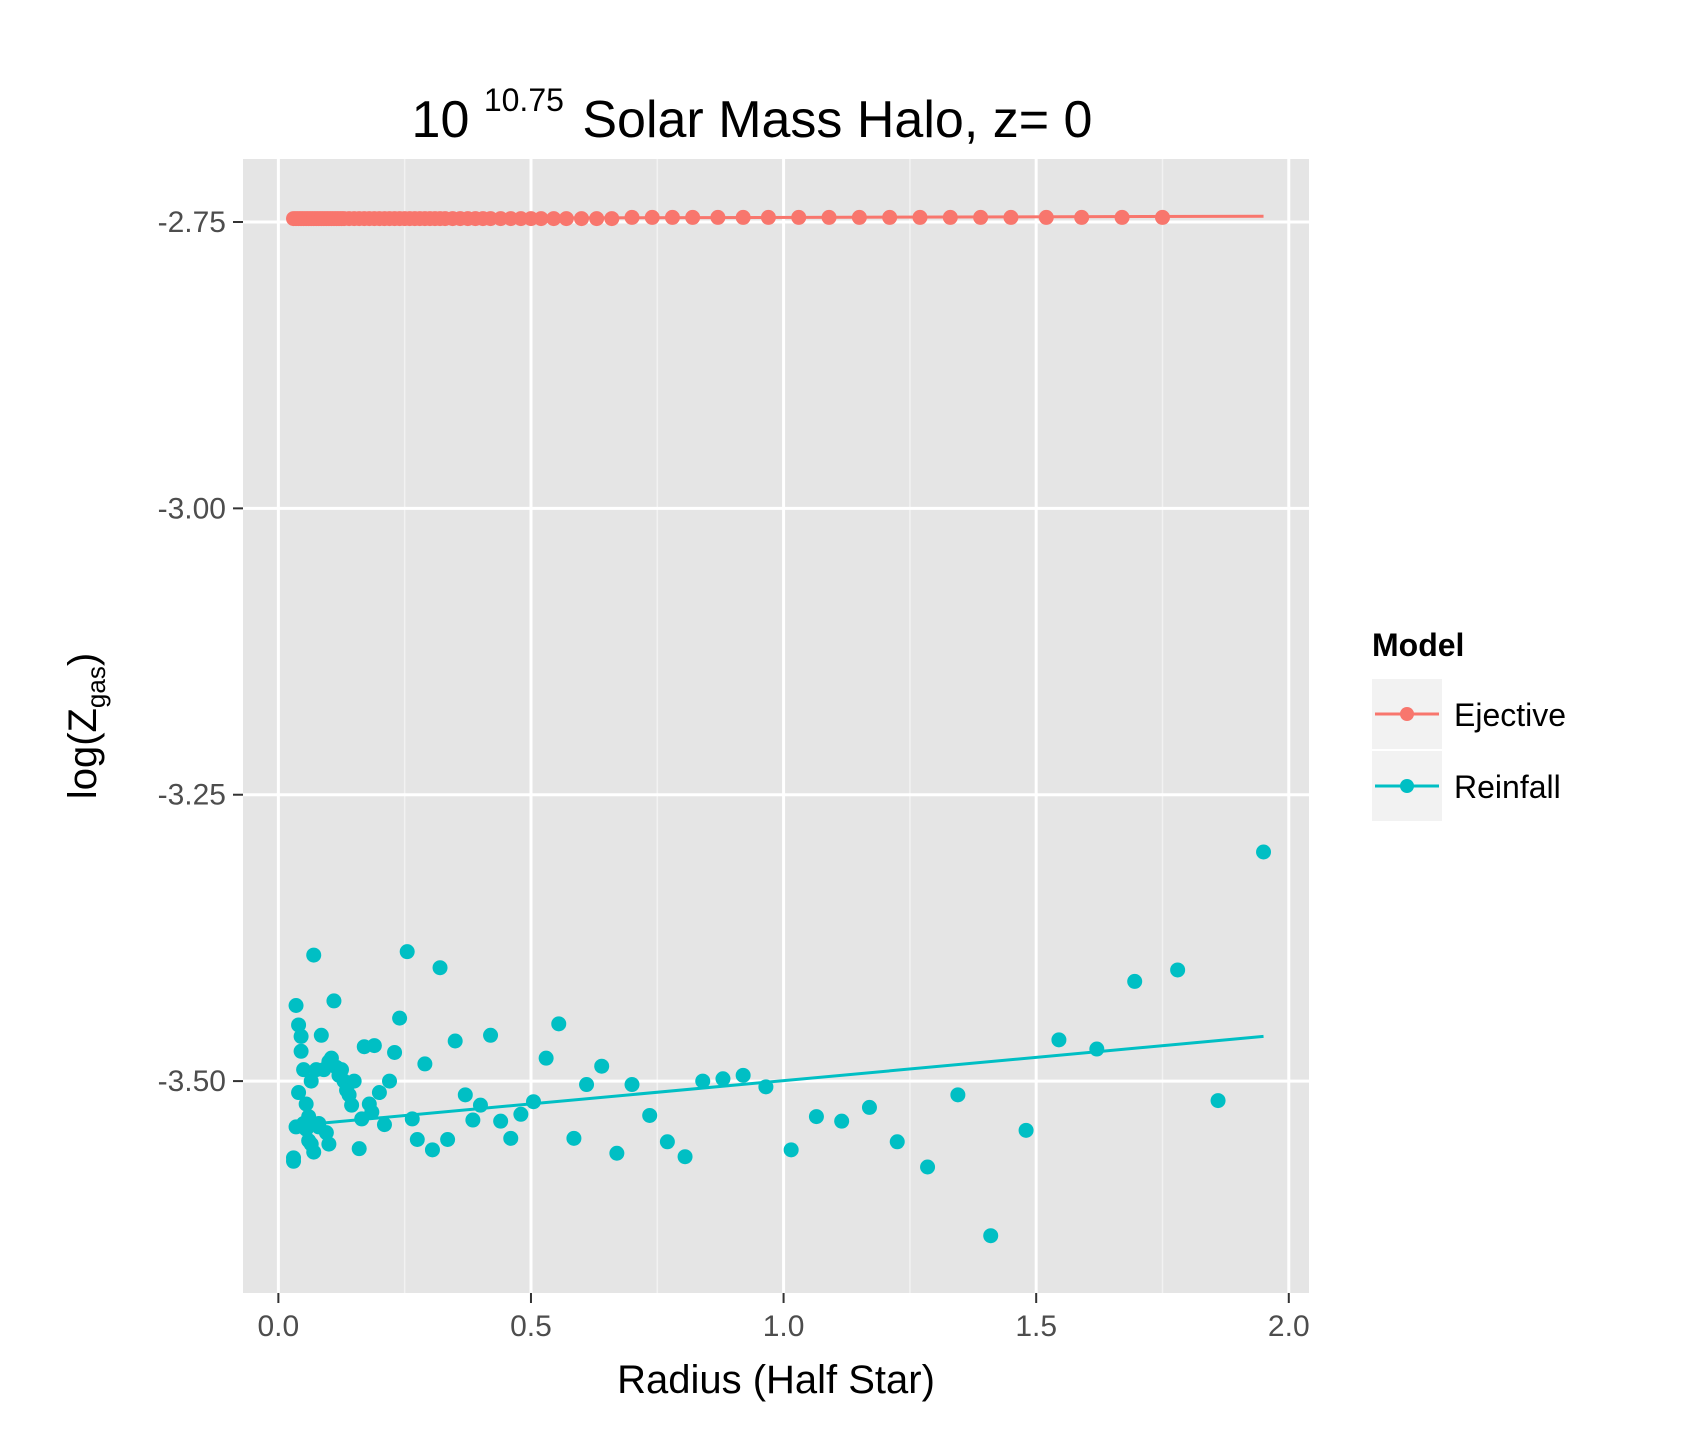 The image size is (1696, 1429). Describe the element at coordinates (1469, 714) in the screenshot. I see `legend-entry-ejective: Ejective` at that location.